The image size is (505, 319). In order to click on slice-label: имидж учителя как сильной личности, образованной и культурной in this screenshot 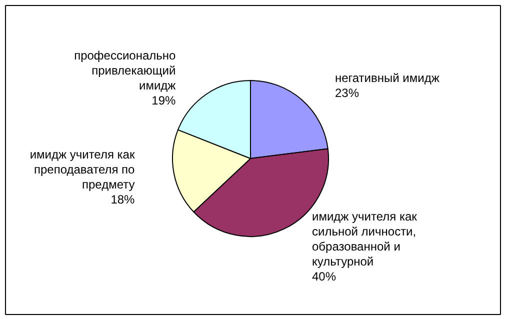, I will do `click(365, 239)`.